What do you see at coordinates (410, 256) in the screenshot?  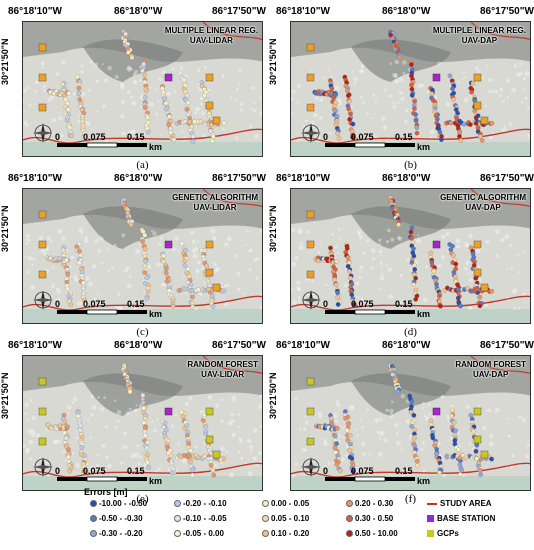 I see `map-image: 0 0.075 0.15 km GENETIC ALGORITHM UAV-DAP` at bounding box center [410, 256].